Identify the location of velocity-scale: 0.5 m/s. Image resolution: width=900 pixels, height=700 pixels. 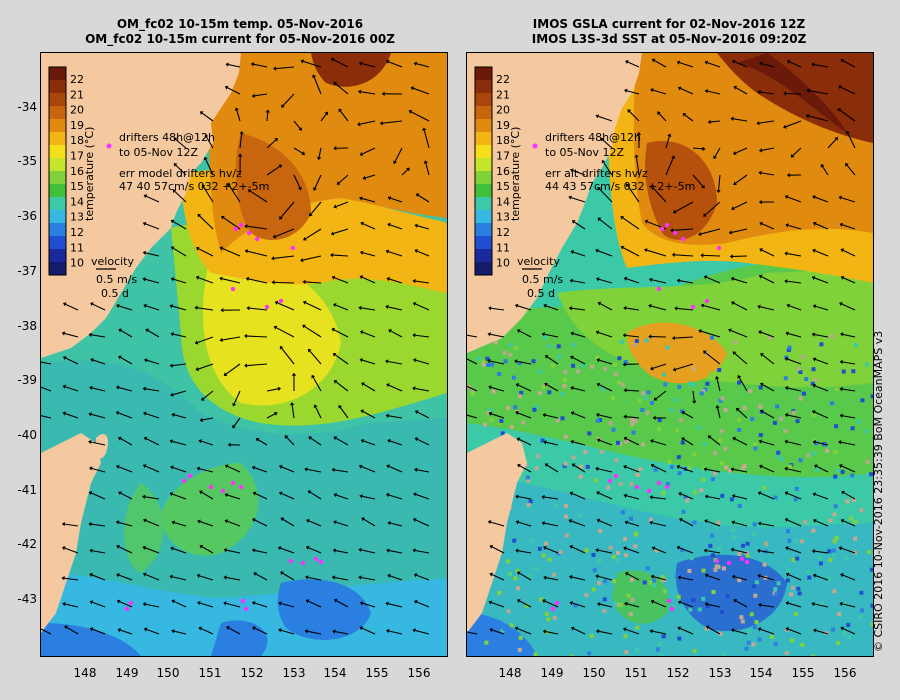
(116, 279).